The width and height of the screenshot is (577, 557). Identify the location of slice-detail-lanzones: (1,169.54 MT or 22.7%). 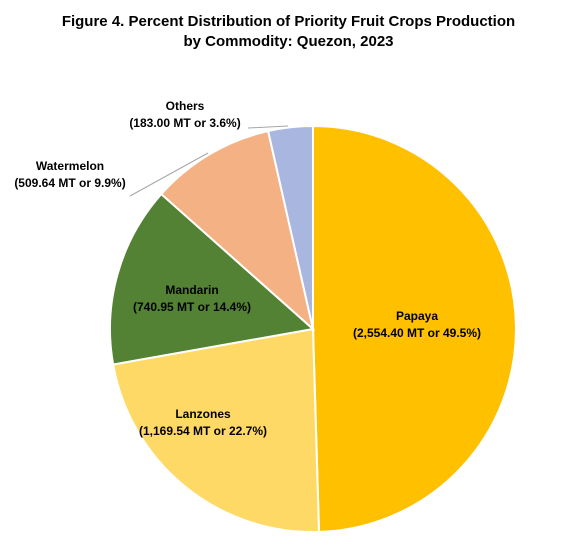
(203, 431).